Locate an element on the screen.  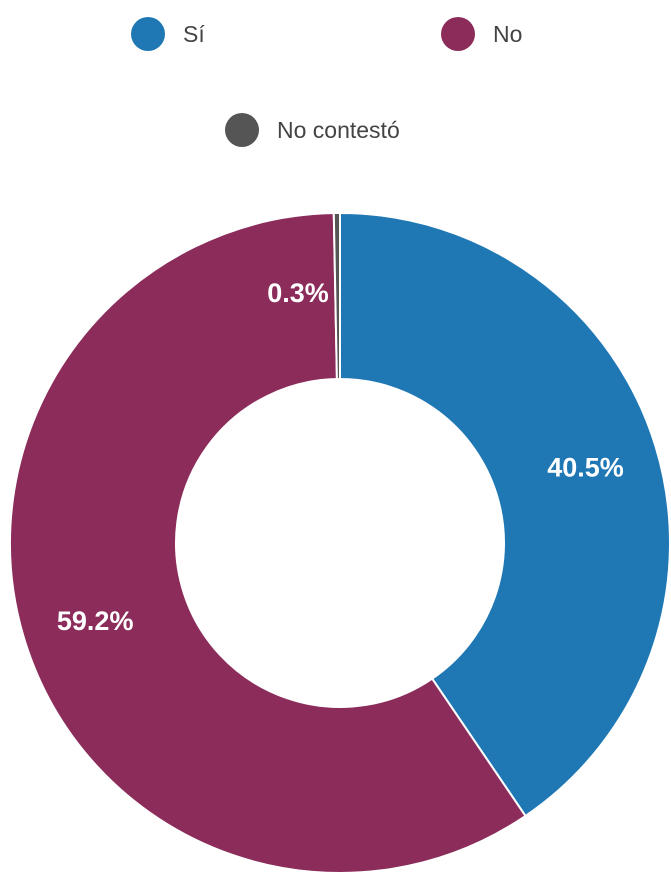
legend-item-no-contesto: No contestó is located at coordinates (312, 130).